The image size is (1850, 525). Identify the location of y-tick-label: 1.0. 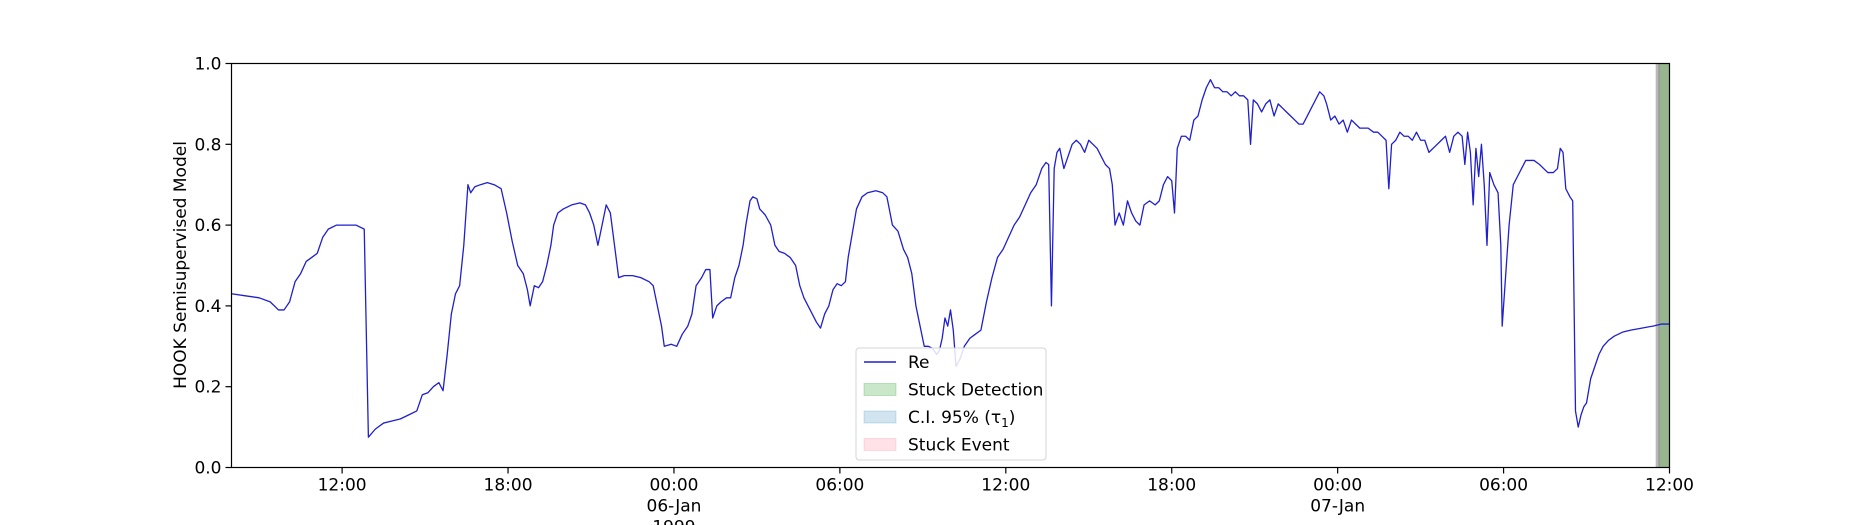
(207, 65).